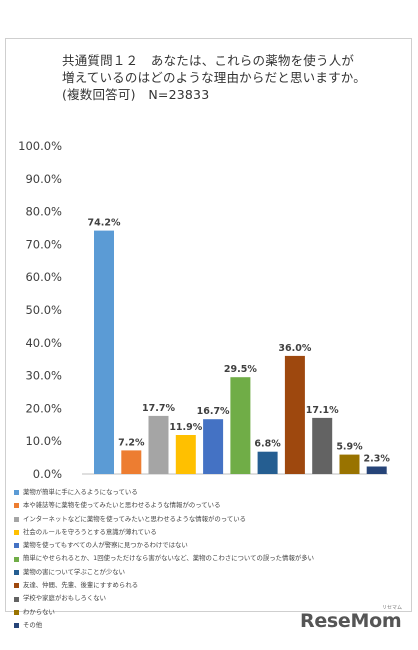 This screenshot has width=418, height=650. Describe the element at coordinates (131, 442) in the screenshot. I see `bar-value-label: 7.2%` at that location.